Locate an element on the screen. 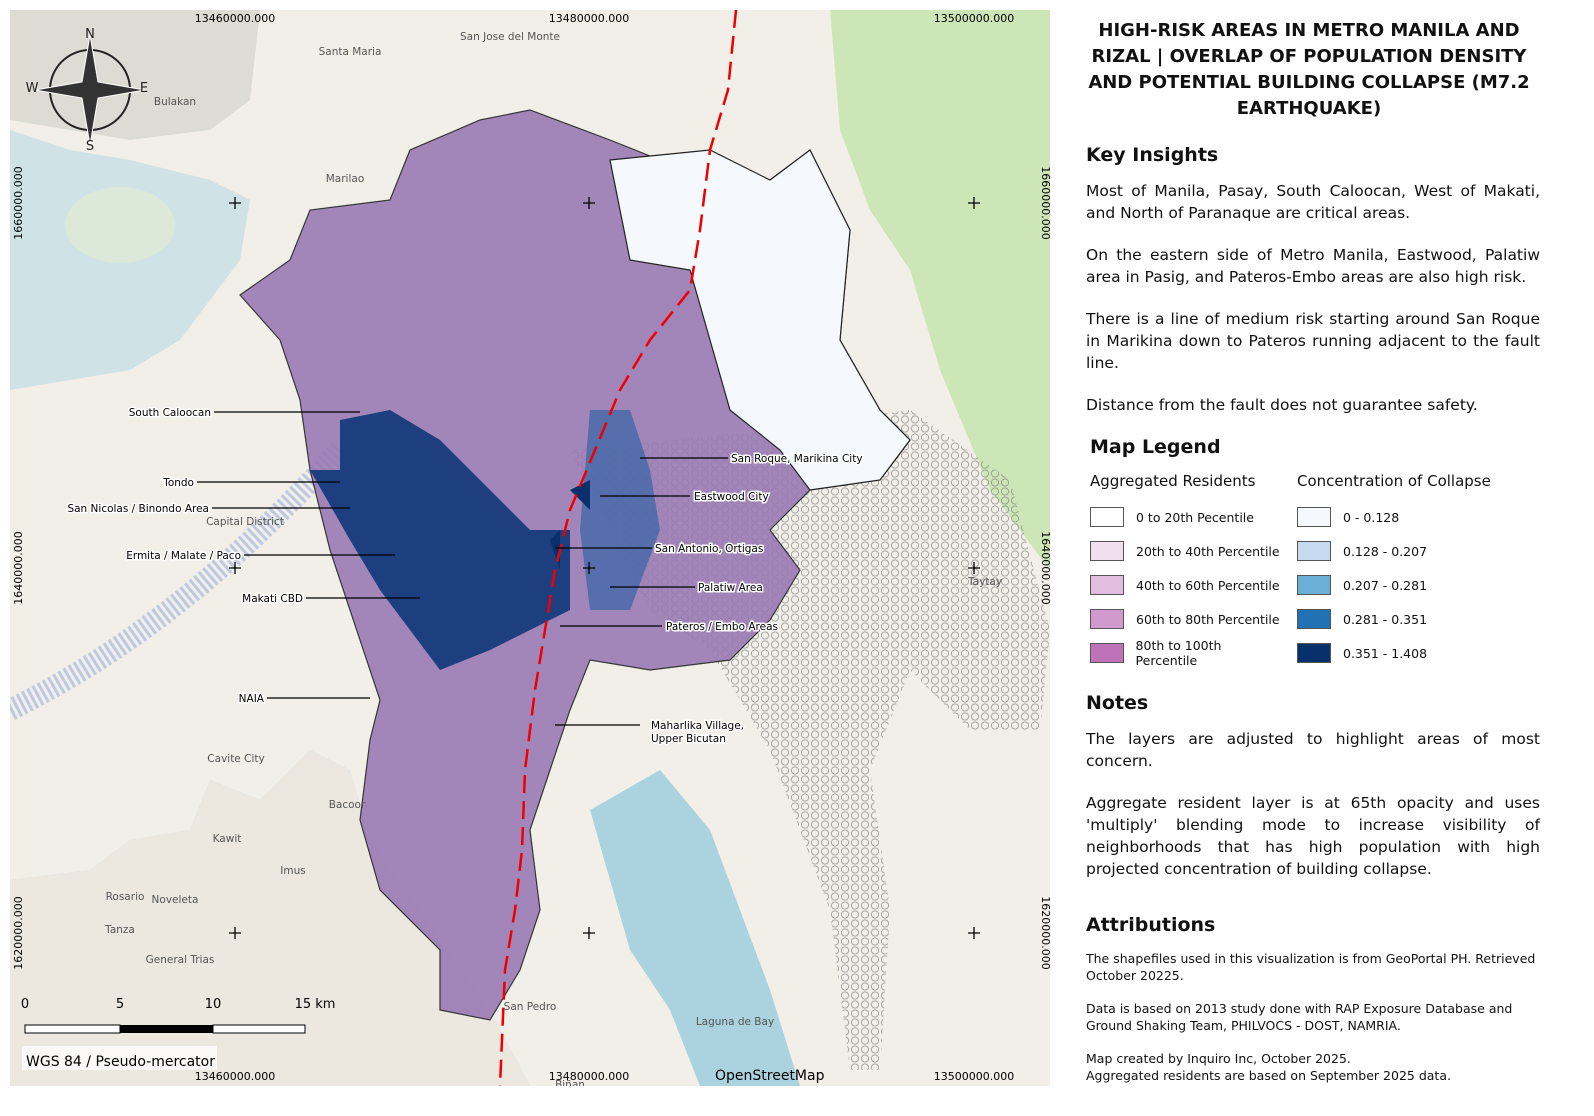  legend-item: 0.207 - 0.281 is located at coordinates (1407, 585).